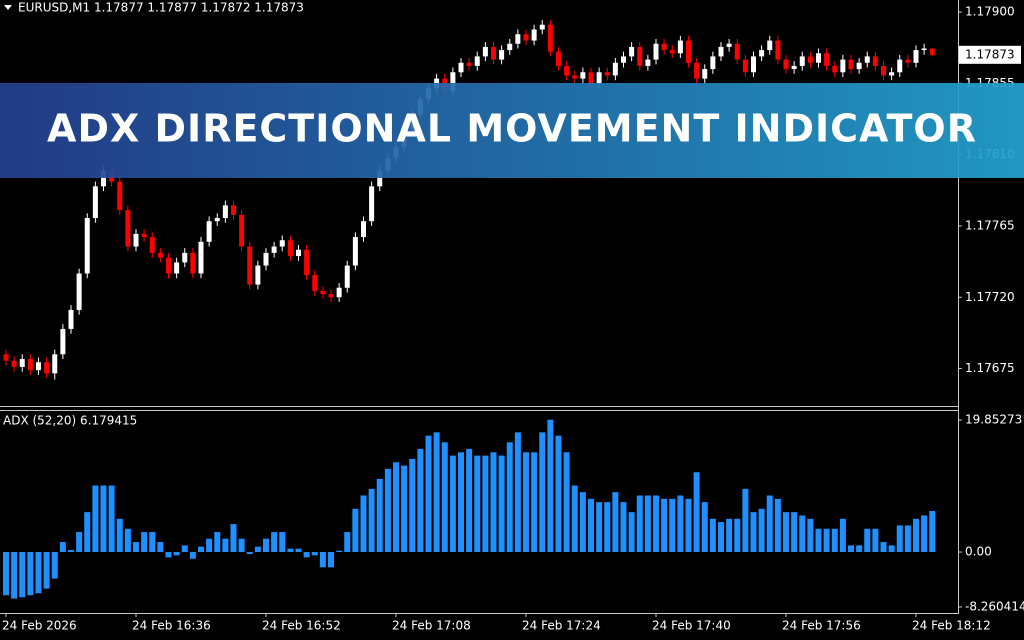 This screenshot has height=640, width=1024. Describe the element at coordinates (990, 54) in the screenshot. I see `price-tag` at that location.